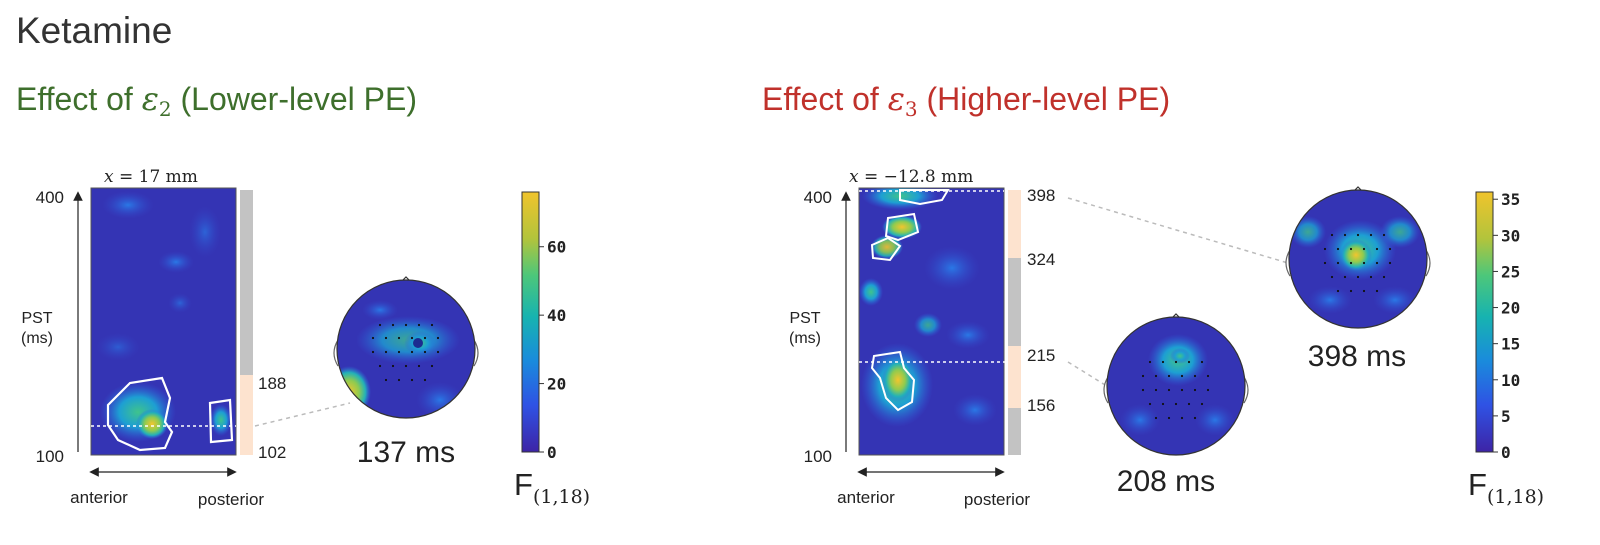 This screenshot has height=545, width=1600. I want to click on right-heading: Effect of ε3 (Higher-level PE), so click(966, 100).